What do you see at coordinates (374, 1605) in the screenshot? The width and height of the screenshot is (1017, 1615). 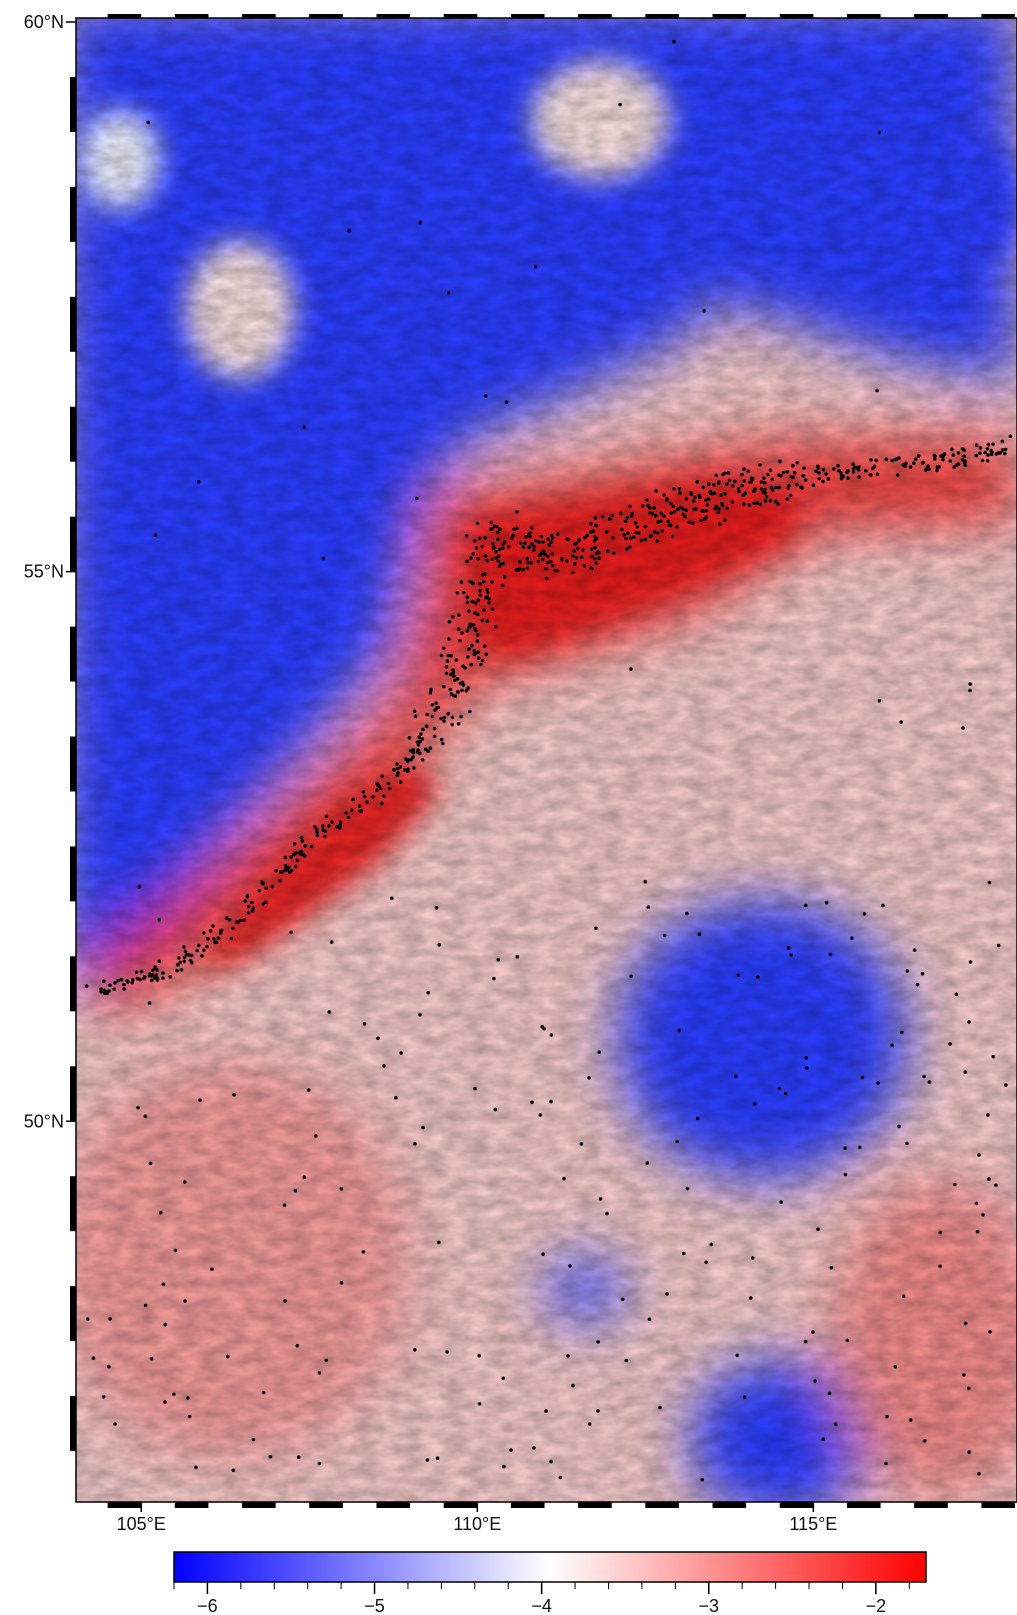 I see `colorbar-label-minus-5: −5` at bounding box center [374, 1605].